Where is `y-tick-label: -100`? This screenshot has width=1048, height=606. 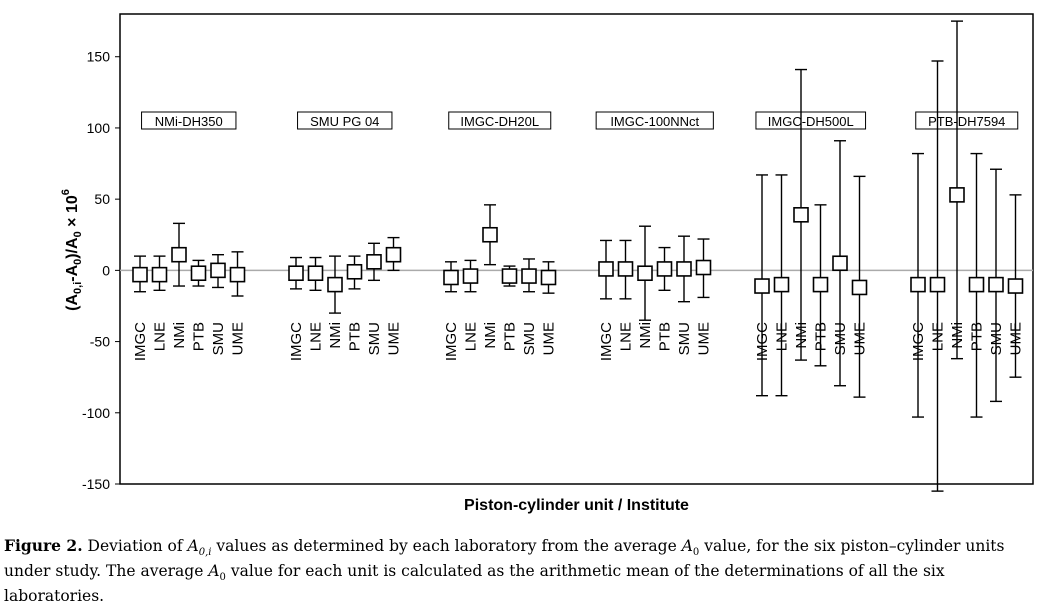 y-tick-label: -100 is located at coordinates (96, 413).